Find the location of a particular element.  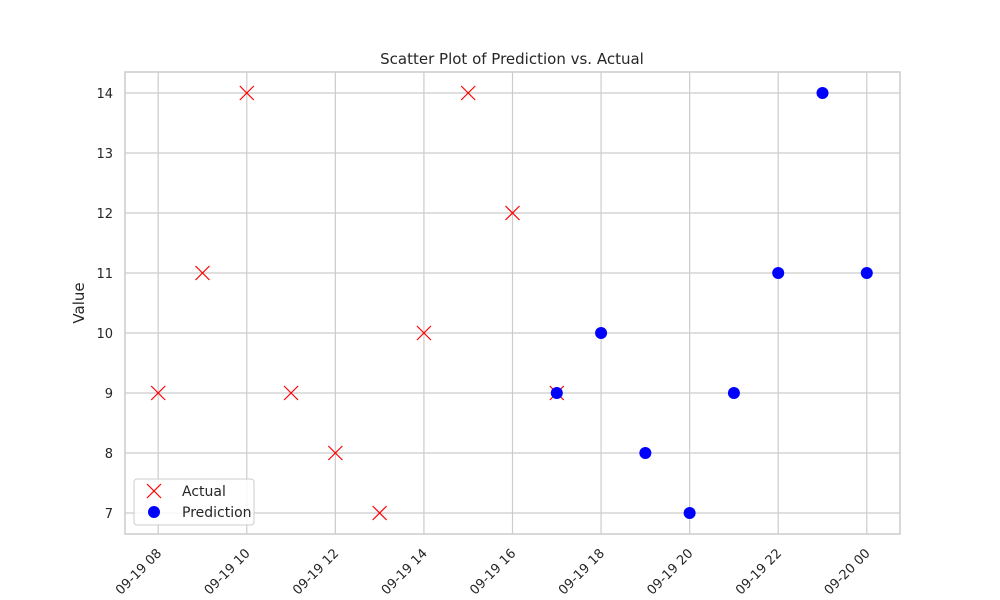

x-tick-label: 09-19 12 is located at coordinates (316, 572).